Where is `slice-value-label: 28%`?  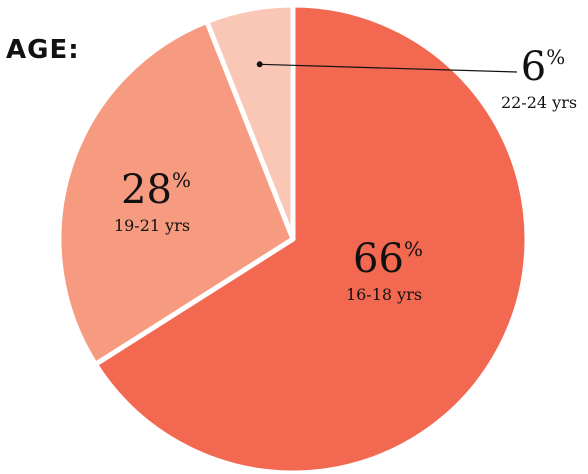 slice-value-label: 28% is located at coordinates (156, 190).